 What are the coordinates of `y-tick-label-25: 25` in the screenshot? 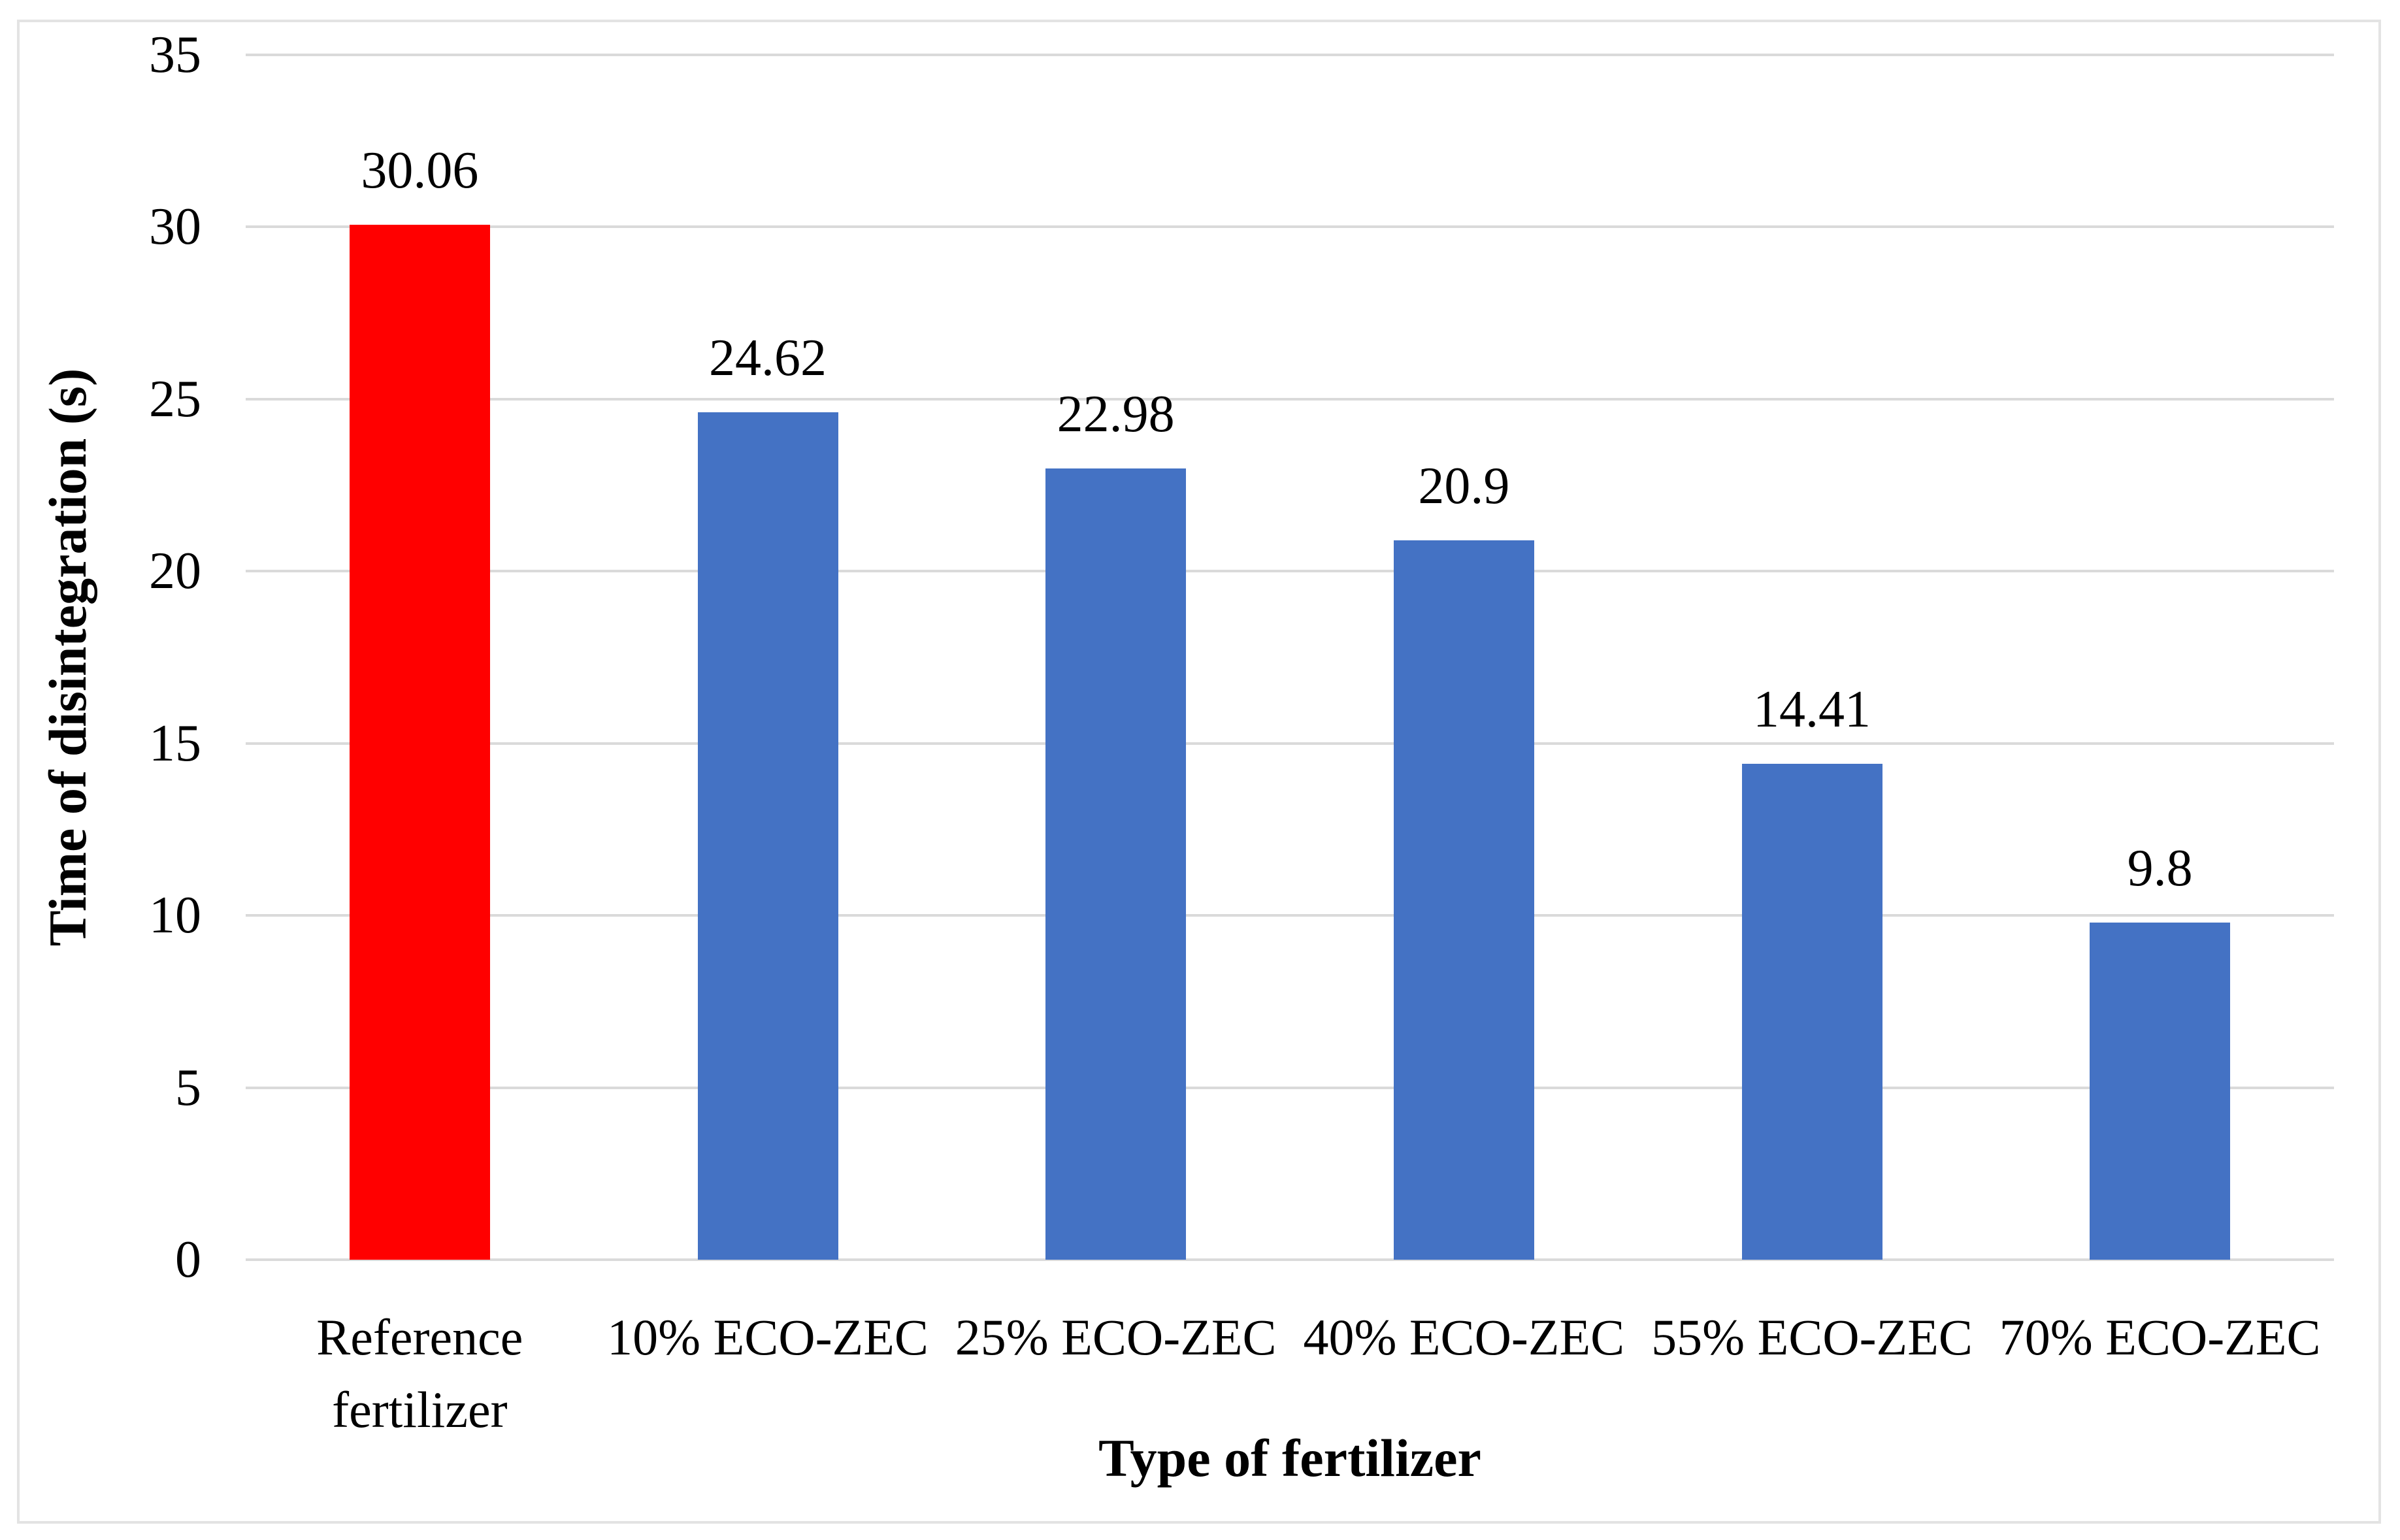 It's located at (175, 399).